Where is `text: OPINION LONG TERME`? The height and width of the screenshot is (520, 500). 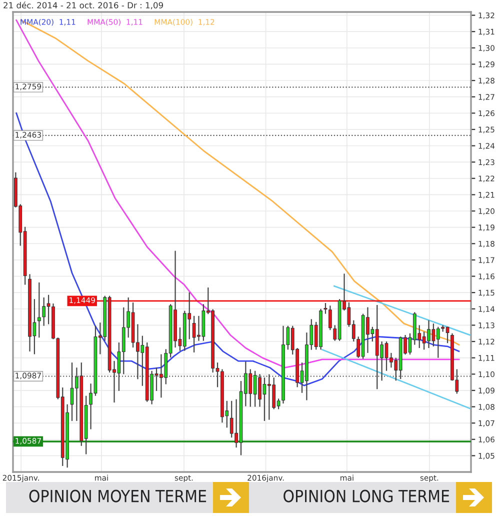 text: OPINION LONG TERME is located at coordinates (367, 496).